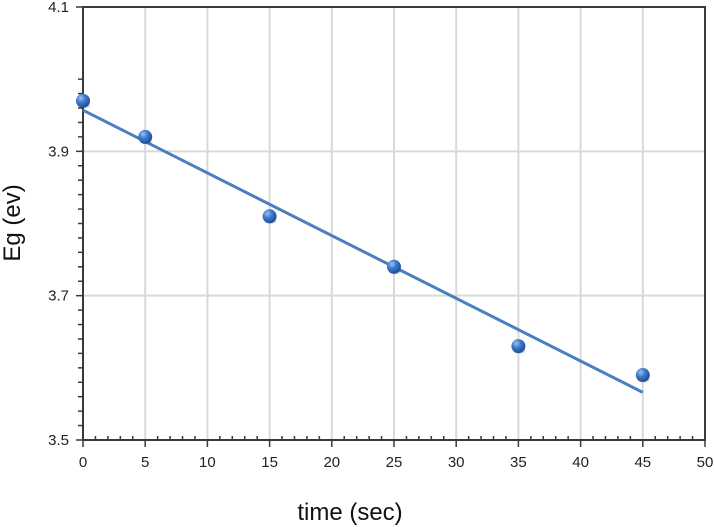 The width and height of the screenshot is (714, 527). What do you see at coordinates (58, 151) in the screenshot?
I see `y-tick-label: 3.9` at bounding box center [58, 151].